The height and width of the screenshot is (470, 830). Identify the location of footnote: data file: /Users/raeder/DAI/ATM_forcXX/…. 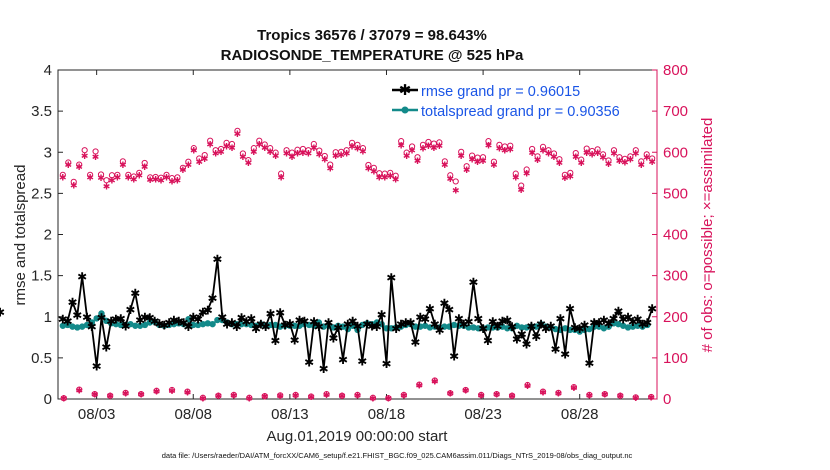
(397, 455).